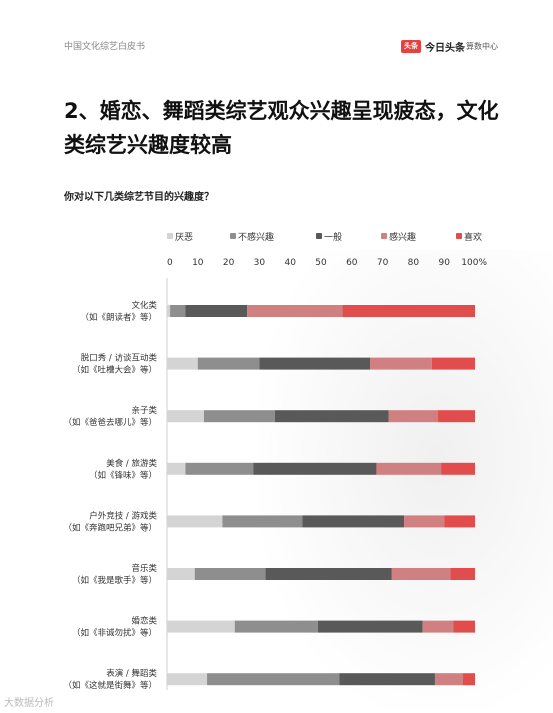 Image resolution: width=553 pixels, height=713 pixels. I want to click on category-label-7: 表演 / 舞蹈类, so click(131, 673).